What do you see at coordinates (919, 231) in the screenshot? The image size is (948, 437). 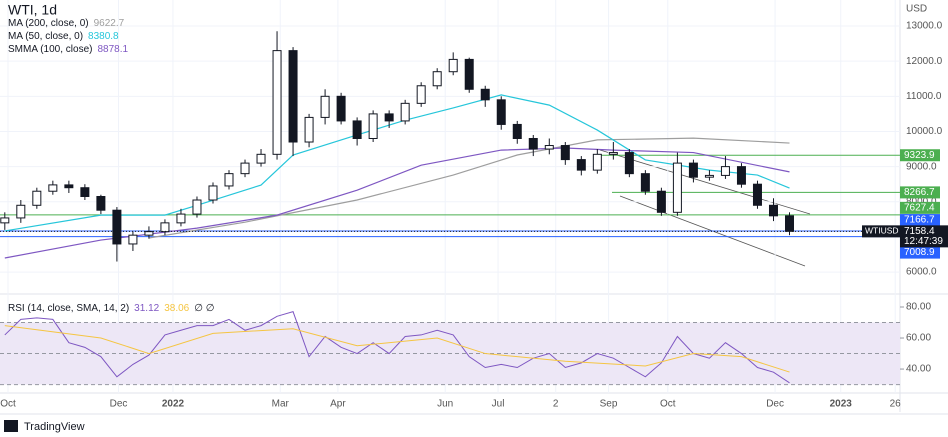 I see `last-price-label: 7158.4` at bounding box center [919, 231].